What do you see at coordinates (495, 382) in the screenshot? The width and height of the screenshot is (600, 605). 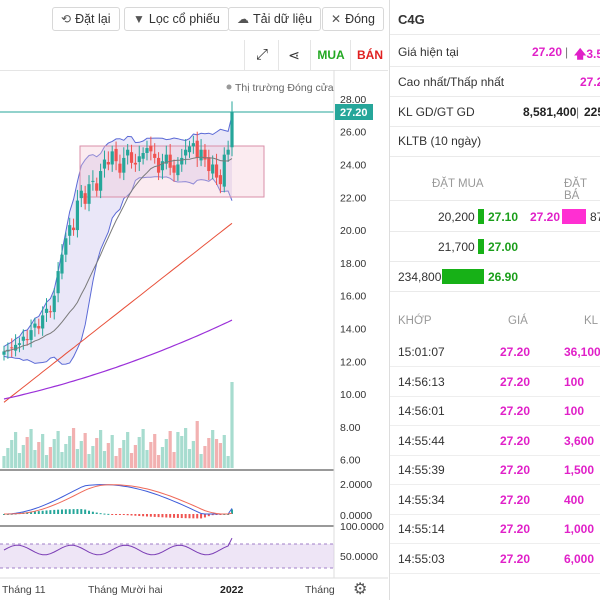 I see `trade-row: 14:56:13 27.20 100` at bounding box center [495, 382].